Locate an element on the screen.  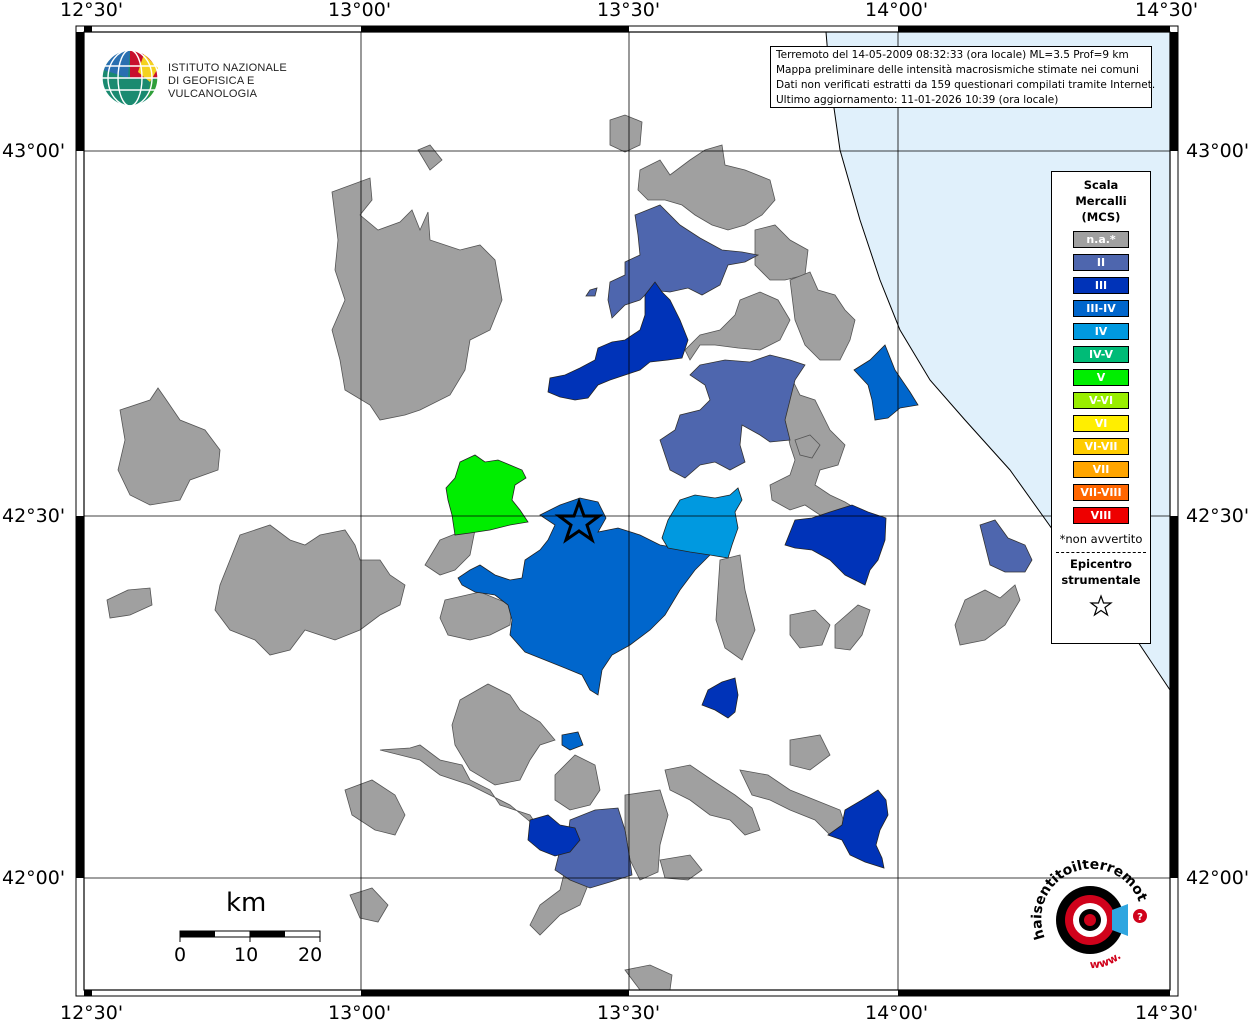
legend-item: II is located at coordinates (1101, 262).